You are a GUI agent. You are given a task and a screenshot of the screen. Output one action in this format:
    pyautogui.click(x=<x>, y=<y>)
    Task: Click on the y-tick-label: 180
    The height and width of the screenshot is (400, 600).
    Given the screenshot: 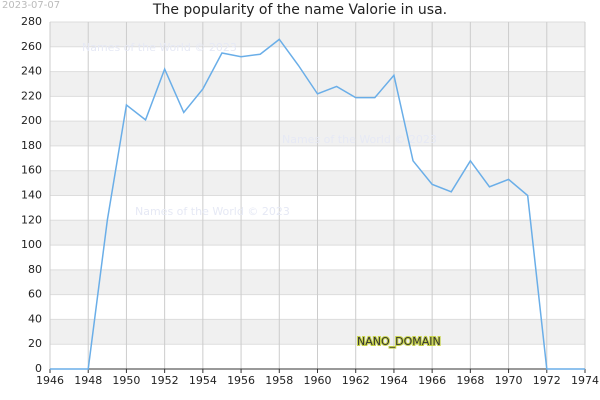 What is the action you would take?
    pyautogui.click(x=31, y=145)
    